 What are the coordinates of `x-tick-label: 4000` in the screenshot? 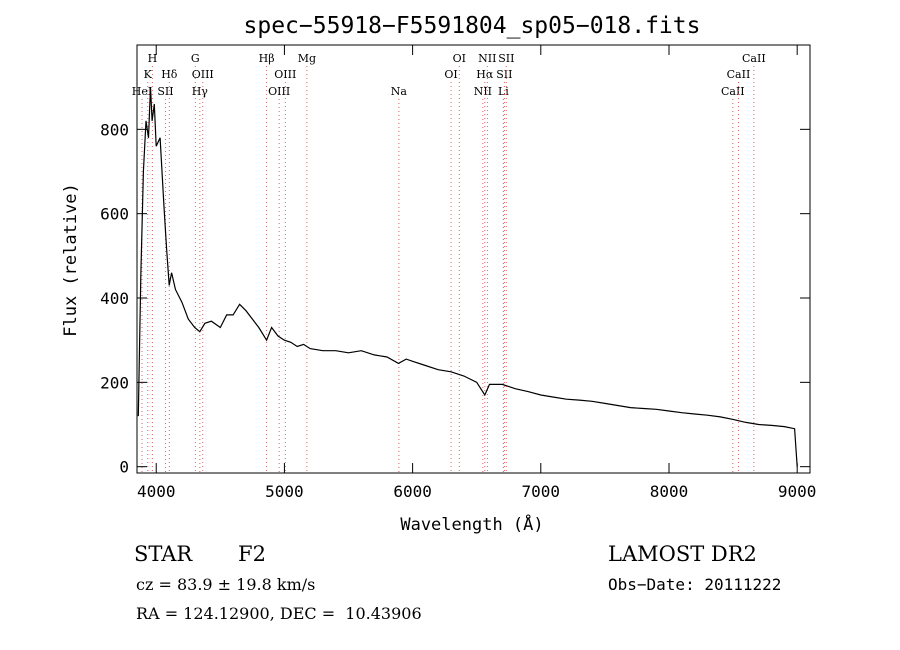 It's located at (156, 491).